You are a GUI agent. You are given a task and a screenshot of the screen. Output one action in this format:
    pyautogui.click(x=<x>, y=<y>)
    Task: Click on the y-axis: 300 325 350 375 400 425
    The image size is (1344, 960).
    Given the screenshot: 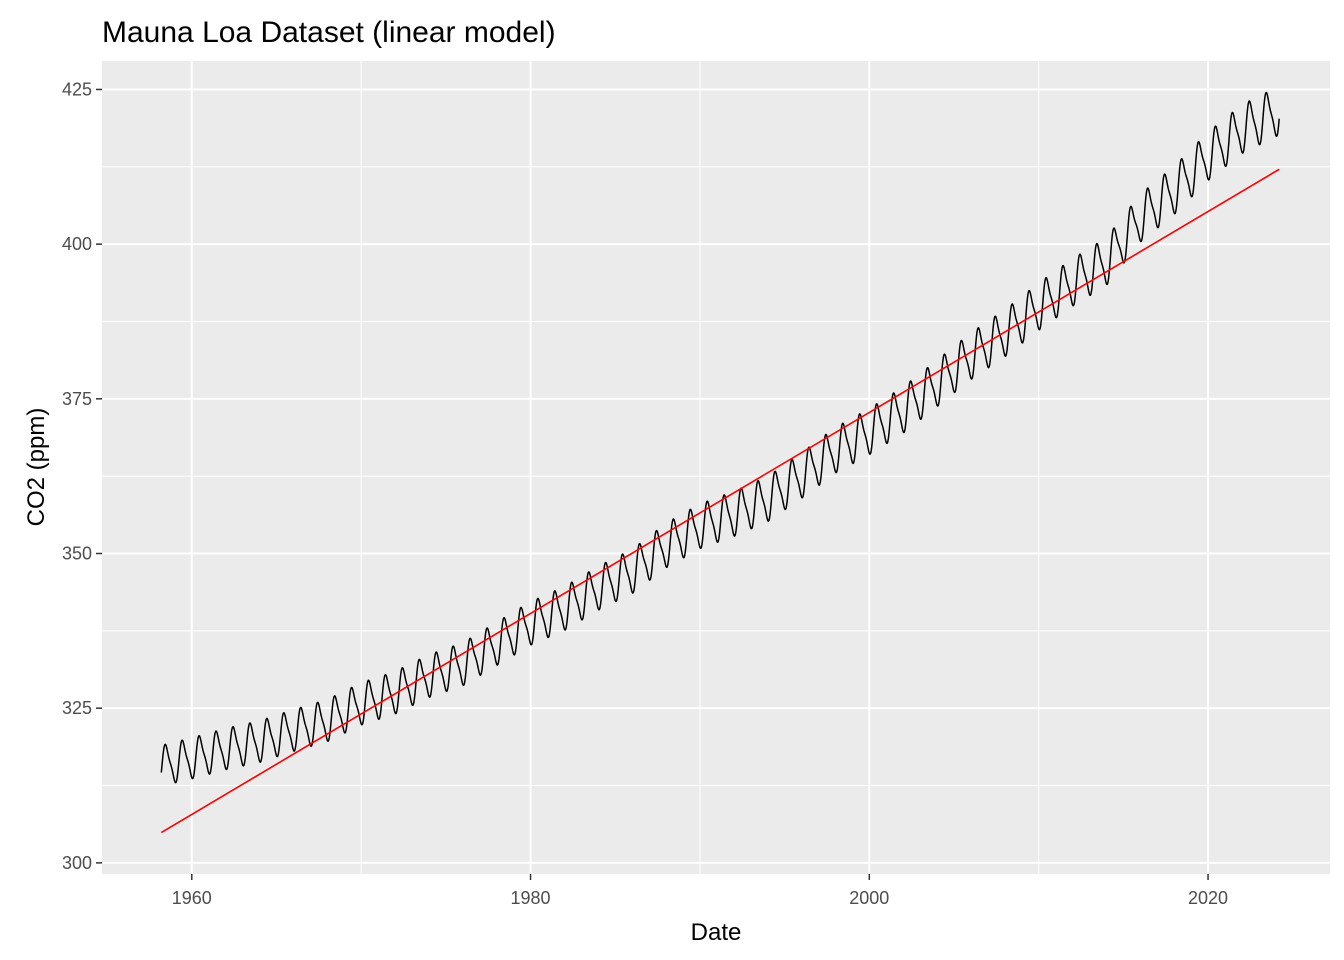 What is the action you would take?
    pyautogui.click(x=82, y=476)
    